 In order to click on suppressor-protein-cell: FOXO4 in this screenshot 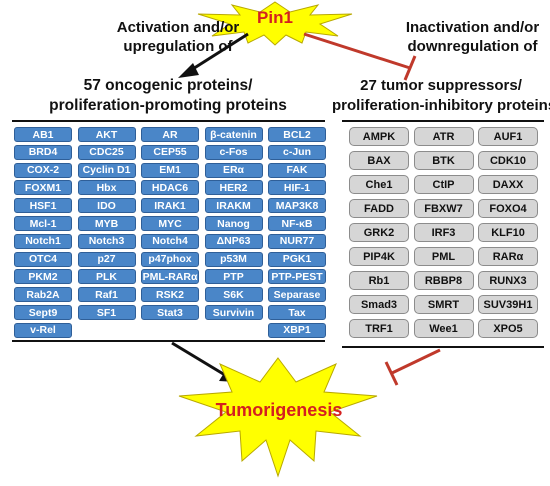, I will do `click(508, 208)`.